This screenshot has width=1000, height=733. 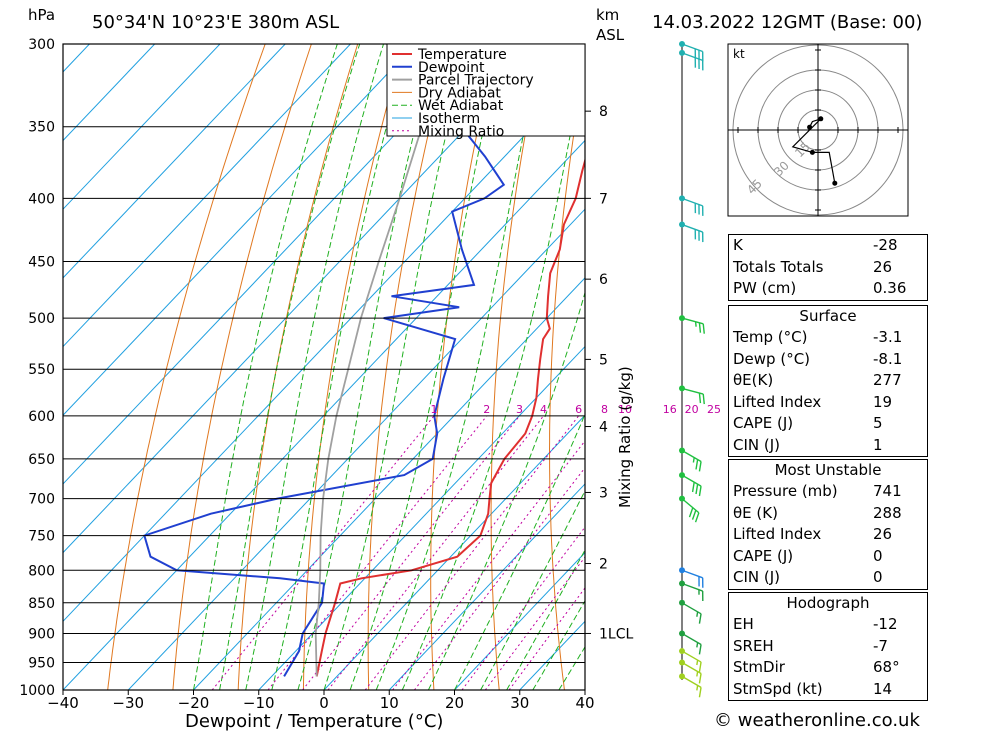 What do you see at coordinates (543, 409) in the screenshot?
I see `mixing-ratio-label: 4` at bounding box center [543, 409].